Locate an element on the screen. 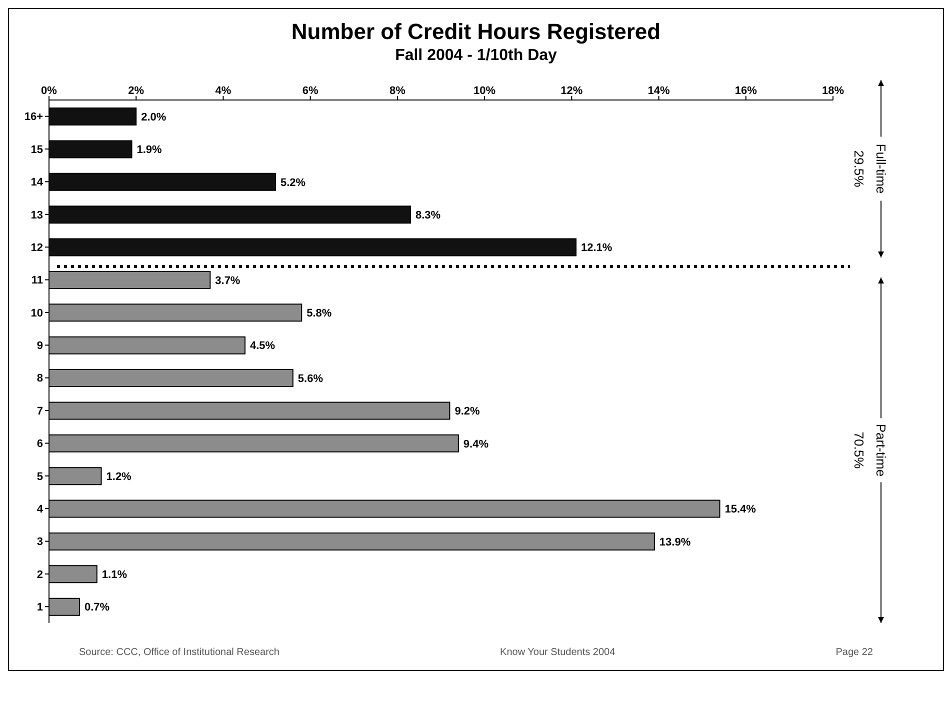 The height and width of the screenshot is (723, 952). x-tick-label: 12% is located at coordinates (571, 91).